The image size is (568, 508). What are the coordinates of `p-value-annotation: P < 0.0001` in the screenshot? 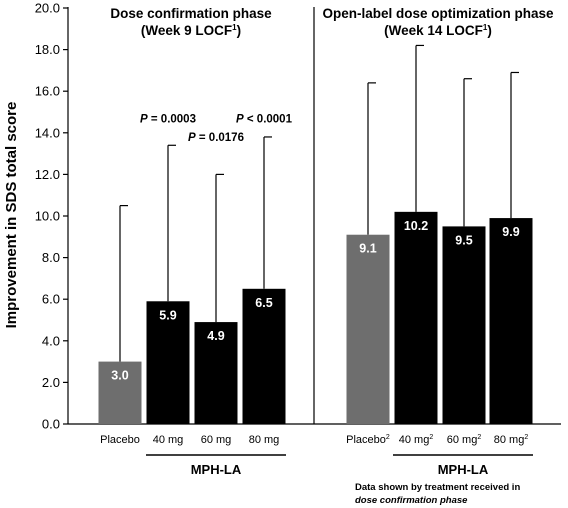 It's located at (264, 119).